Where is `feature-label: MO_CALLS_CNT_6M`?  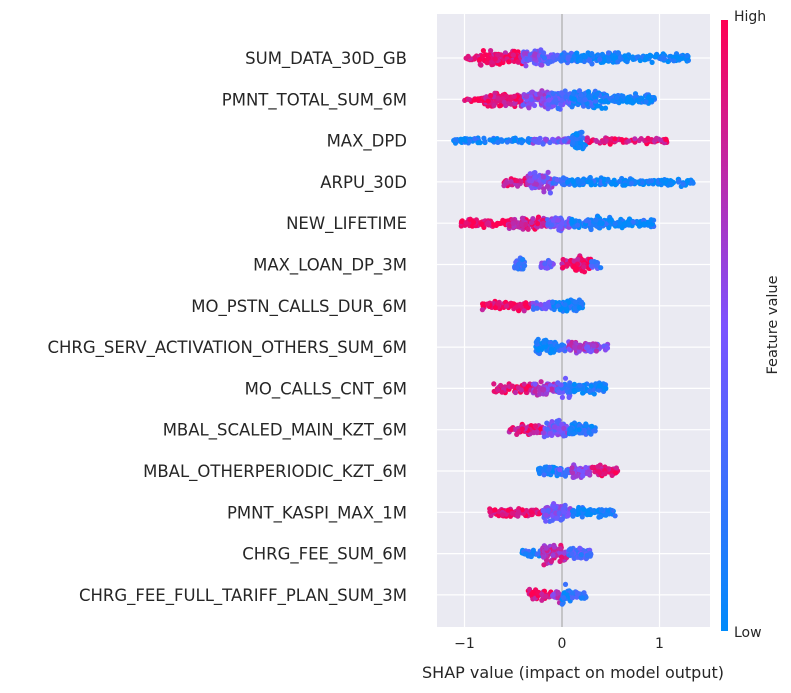
feature-label: MO_CALLS_CNT_6M is located at coordinates (326, 389).